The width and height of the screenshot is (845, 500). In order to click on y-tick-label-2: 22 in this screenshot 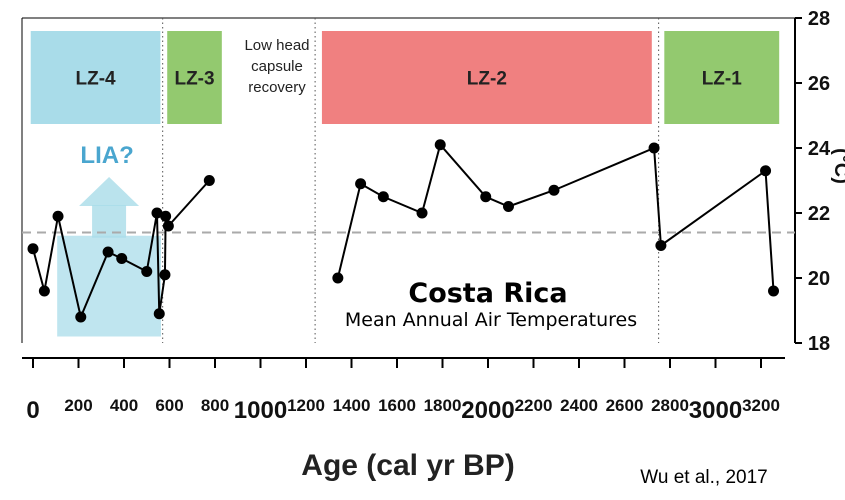, I will do `click(819, 214)`.